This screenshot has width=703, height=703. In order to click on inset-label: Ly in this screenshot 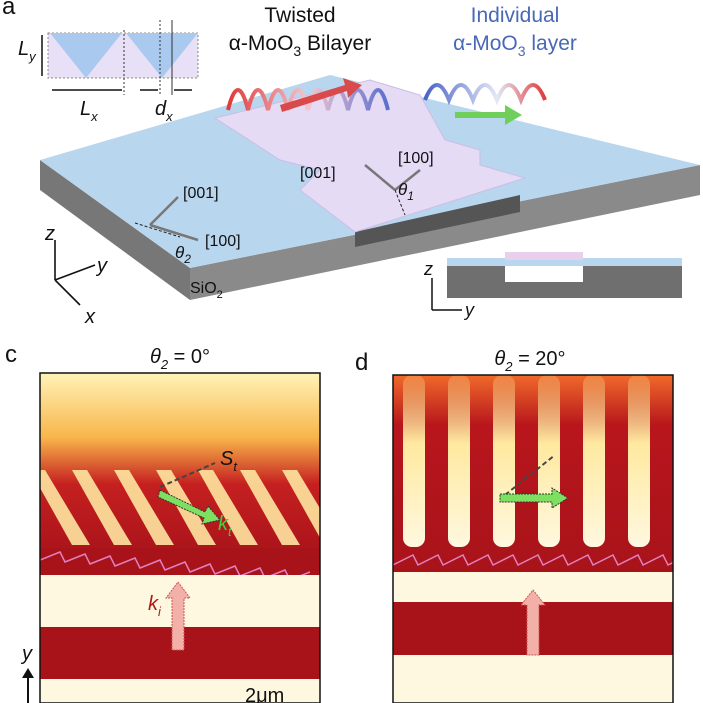, I will do `click(27, 51)`.